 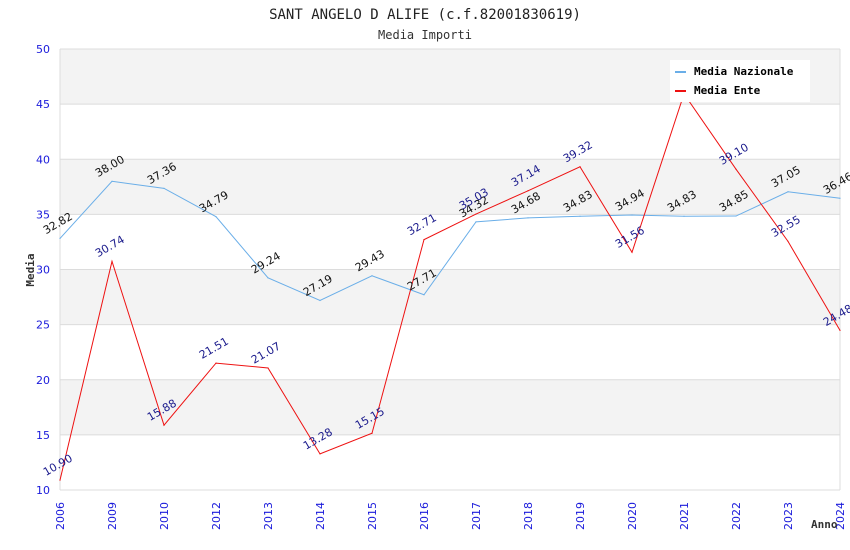 What do you see at coordinates (268, 516) in the screenshot?
I see `x-tick-label: 2013` at bounding box center [268, 516].